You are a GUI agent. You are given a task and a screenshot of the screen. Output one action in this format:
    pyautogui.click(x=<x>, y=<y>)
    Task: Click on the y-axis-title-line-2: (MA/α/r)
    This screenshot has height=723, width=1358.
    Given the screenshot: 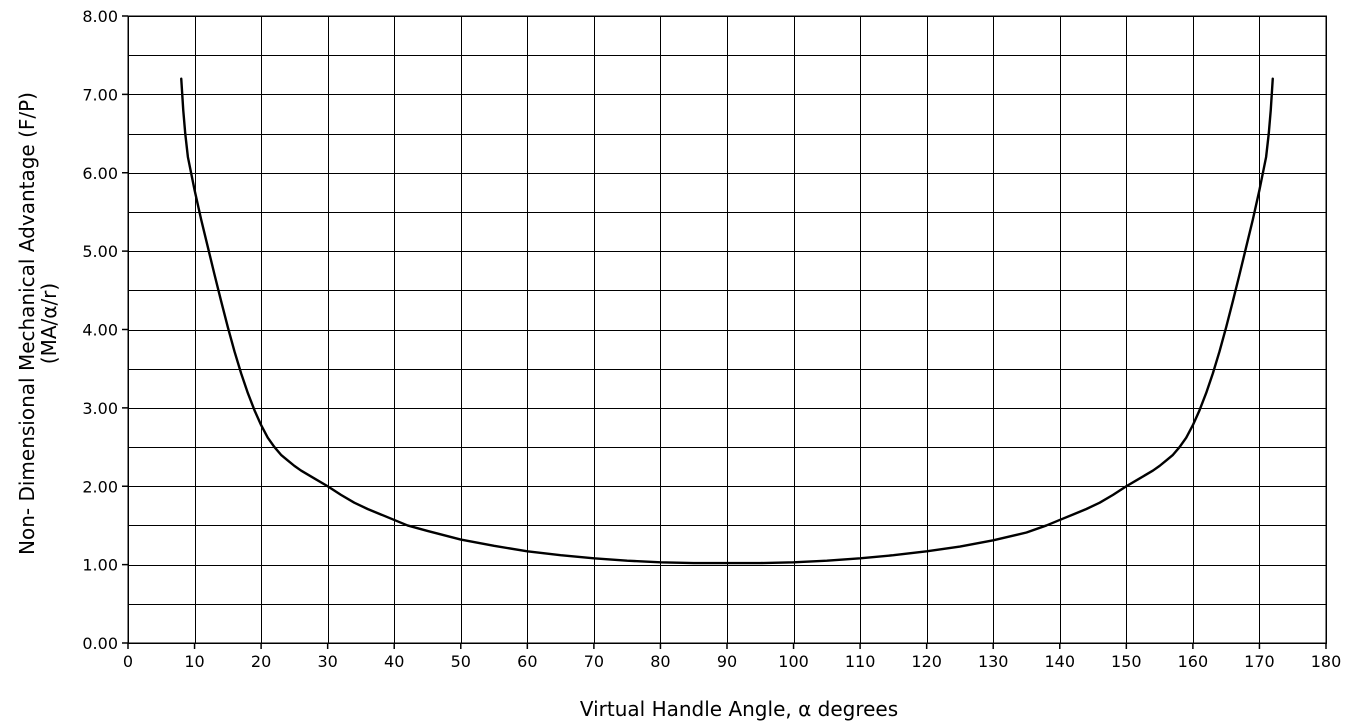 What is the action you would take?
    pyautogui.click(x=49, y=323)
    